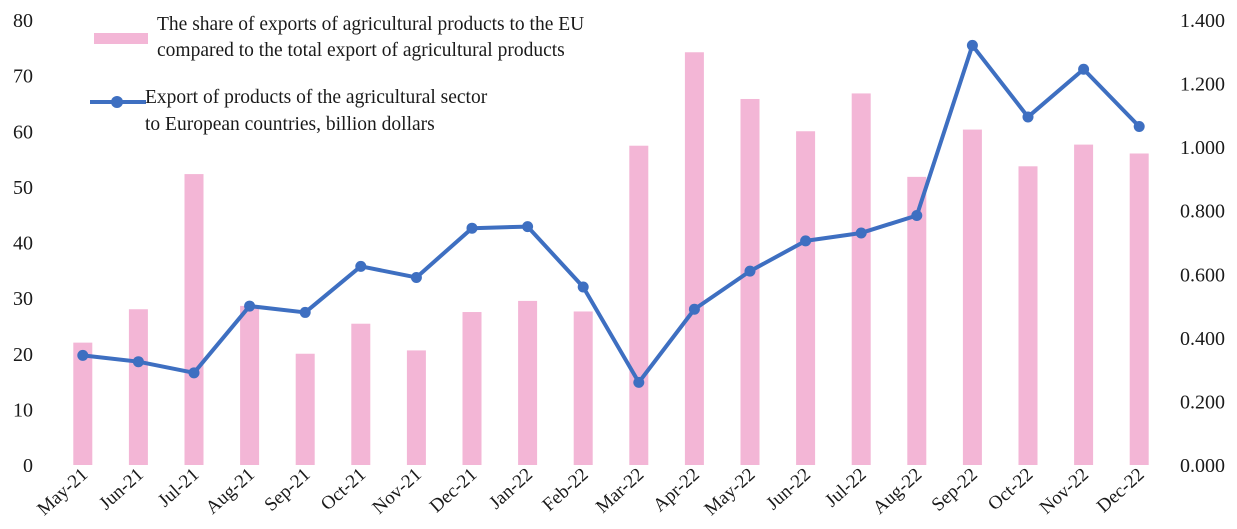  I want to click on y-right-tick-label: 0.600, so click(1202, 275).